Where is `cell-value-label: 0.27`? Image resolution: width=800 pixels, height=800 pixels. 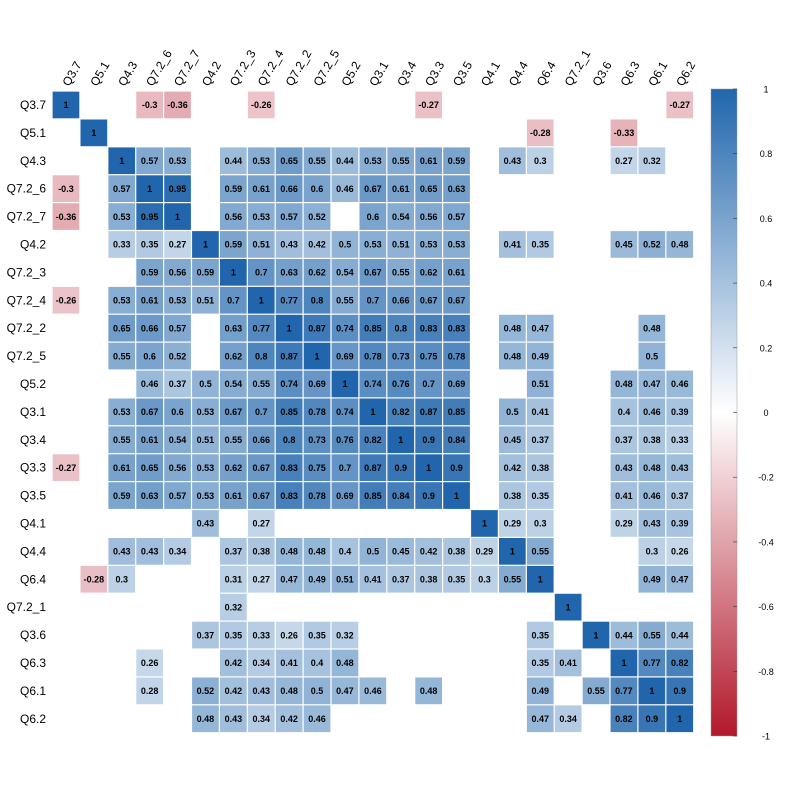
cell-value-label: 0.27 is located at coordinates (261, 524).